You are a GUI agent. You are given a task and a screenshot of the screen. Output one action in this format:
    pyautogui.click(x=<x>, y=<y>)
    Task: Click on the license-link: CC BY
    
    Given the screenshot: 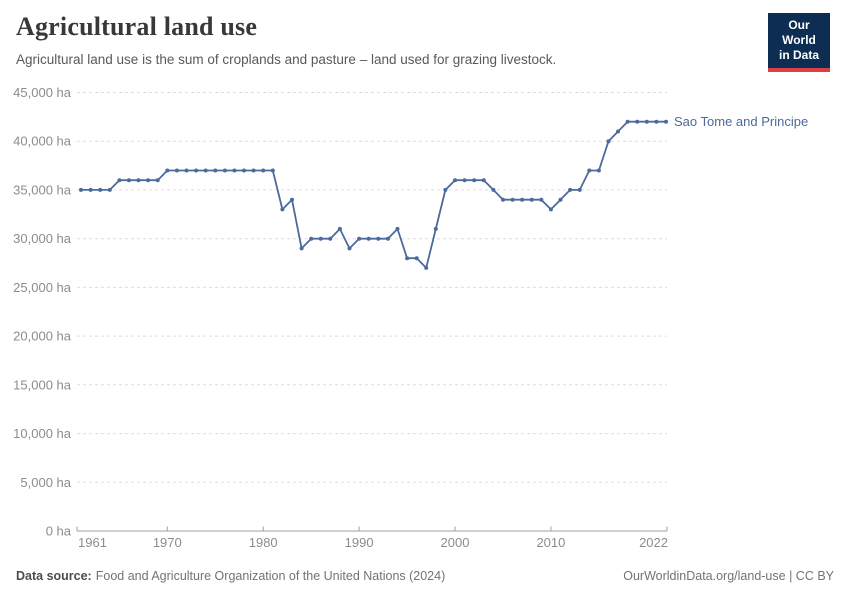 What is the action you would take?
    pyautogui.click(x=814, y=576)
    